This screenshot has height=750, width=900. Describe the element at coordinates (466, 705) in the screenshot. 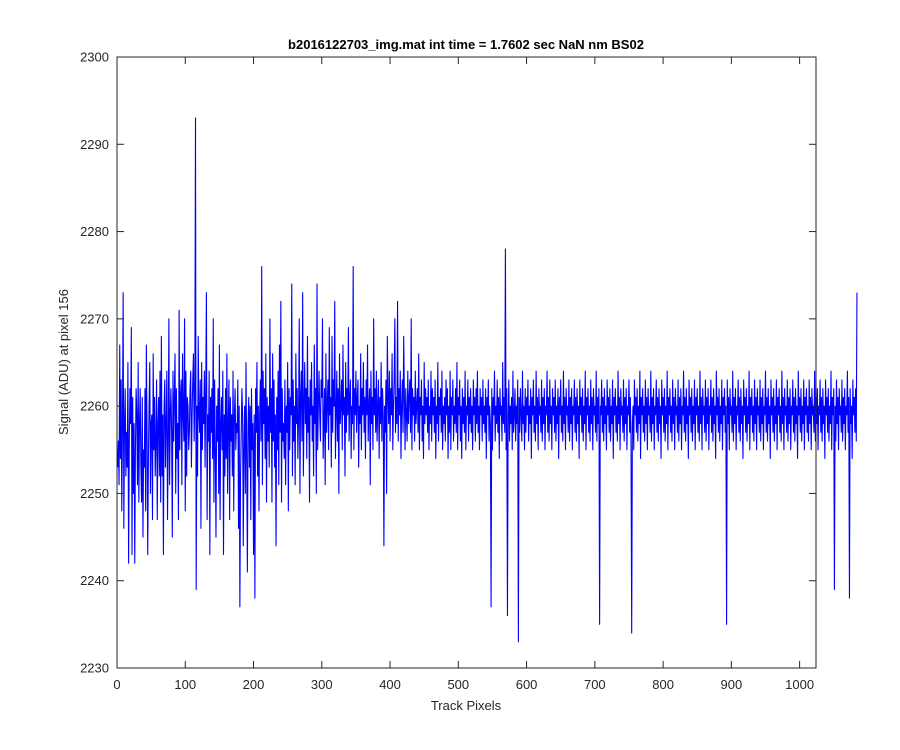

I see `x-axis-label: Track Pixels` at that location.